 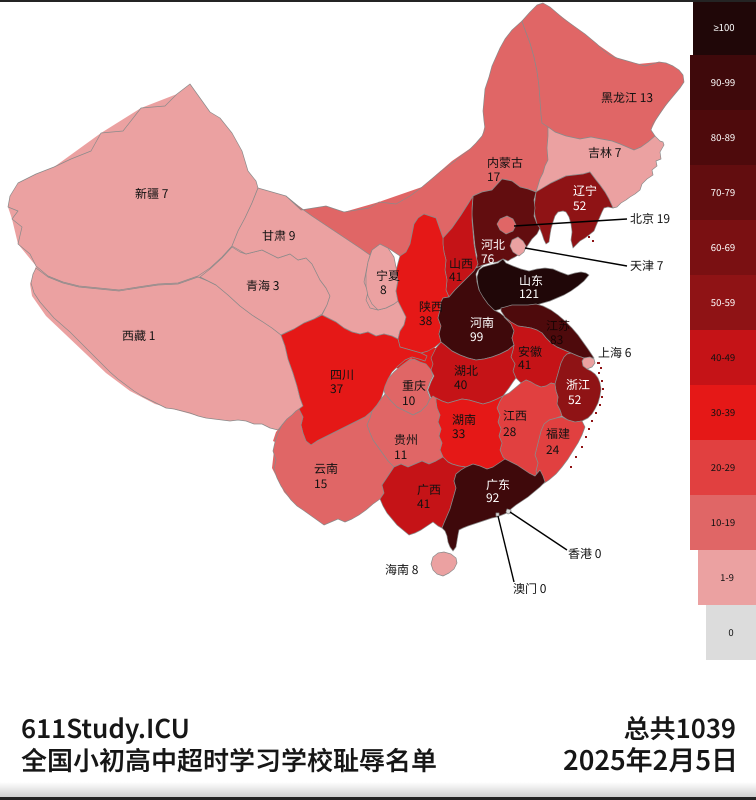 I want to click on svg-text: 广西, so click(x=429, y=489).